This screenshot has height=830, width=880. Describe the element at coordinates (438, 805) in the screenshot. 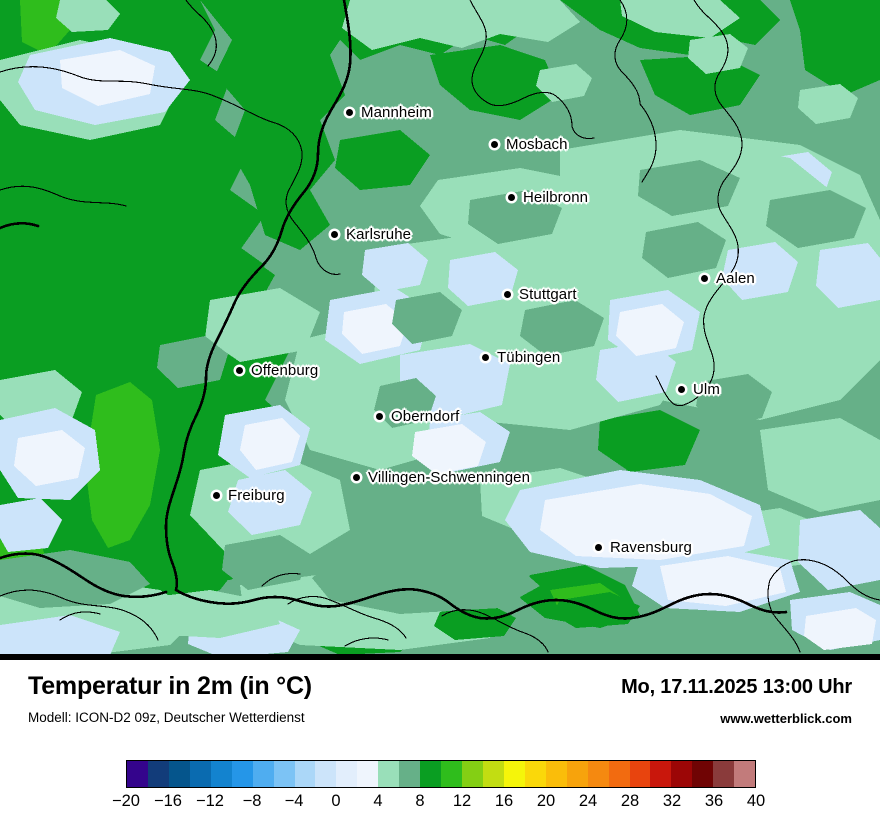

I see `colorbar-ticks: −20 −16 −12 −8 −4 0 4 8 12 16 20 24 28 32 36 40` at that location.